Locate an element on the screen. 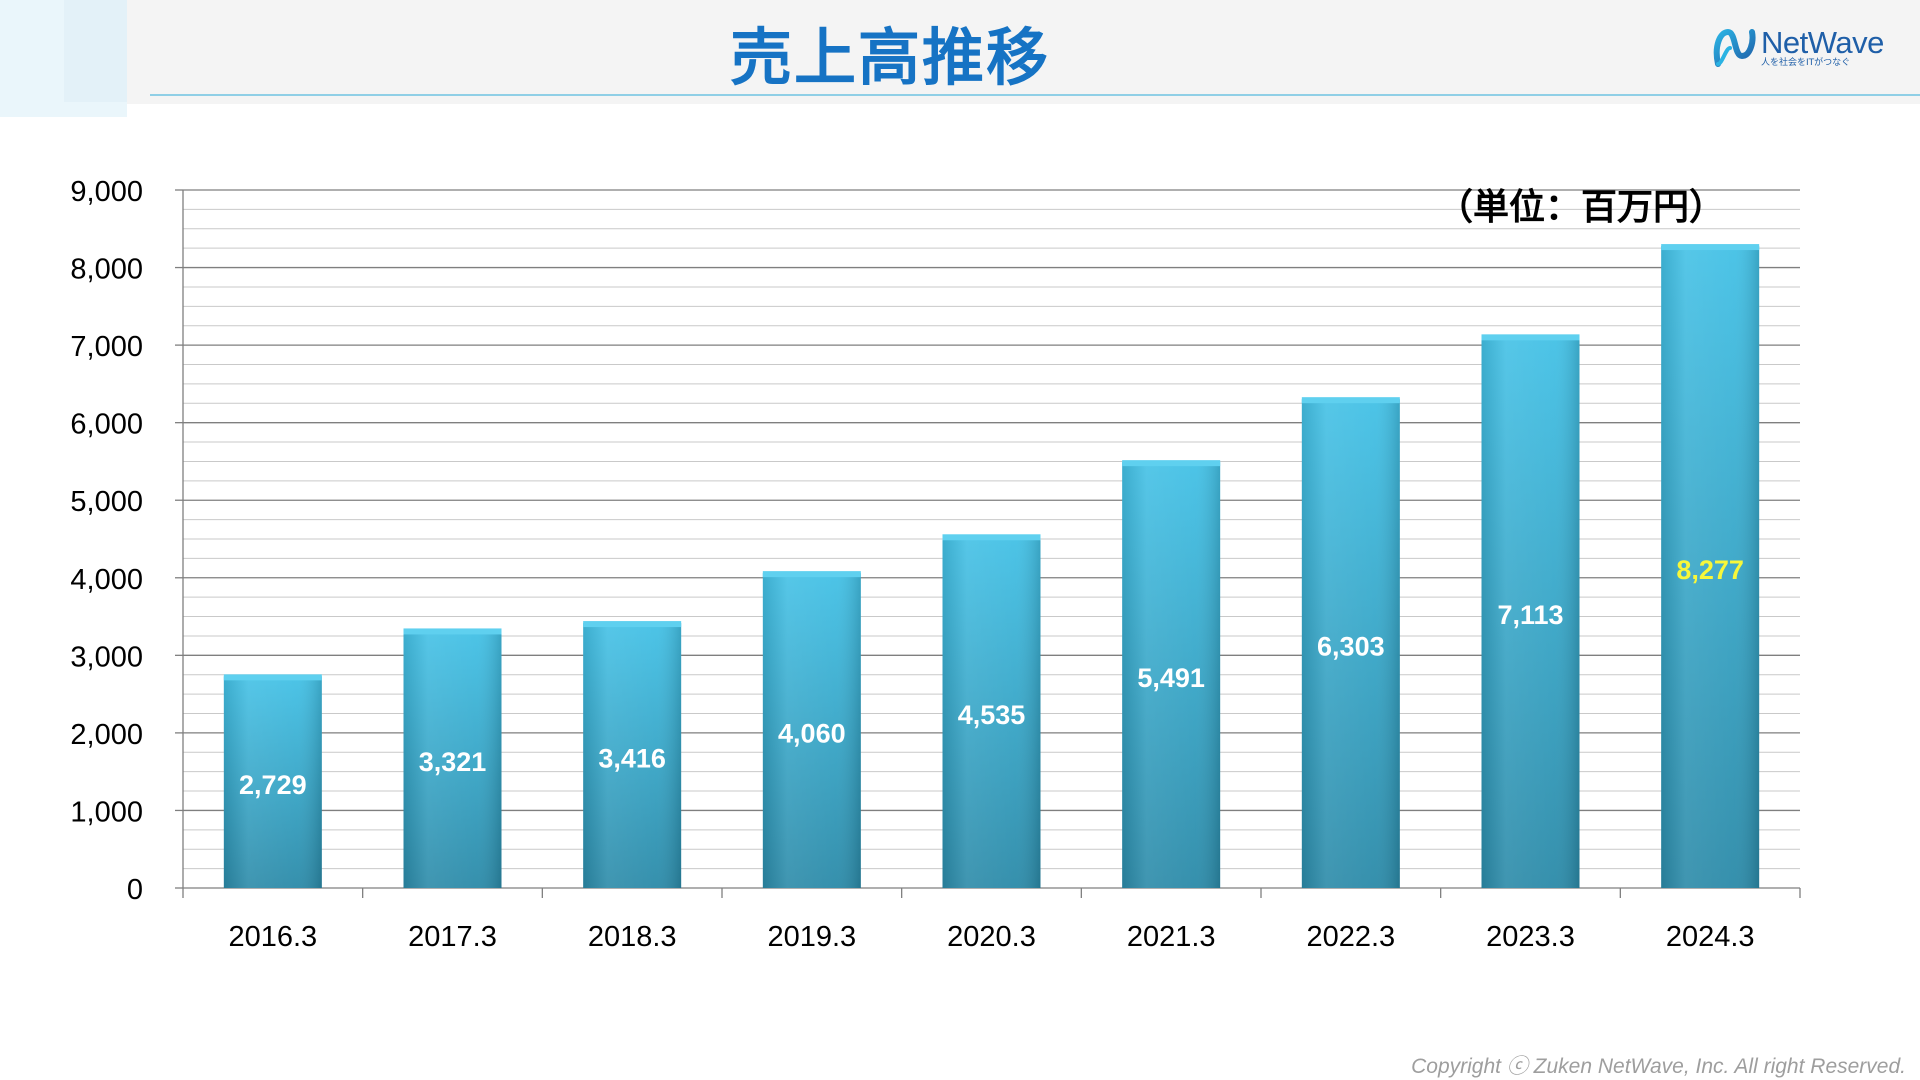 Image resolution: width=1920 pixels, height=1080 pixels. y-tick-label: 0 is located at coordinates (135, 890).